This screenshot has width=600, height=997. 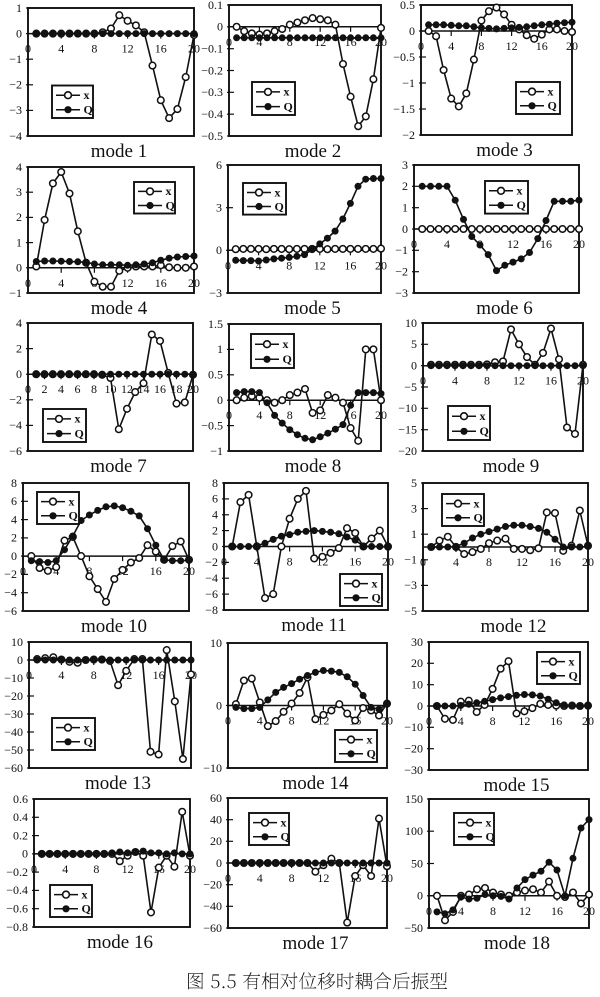 What do you see at coordinates (313, 466) in the screenshot?
I see `svg-text: mode 8` at bounding box center [313, 466].